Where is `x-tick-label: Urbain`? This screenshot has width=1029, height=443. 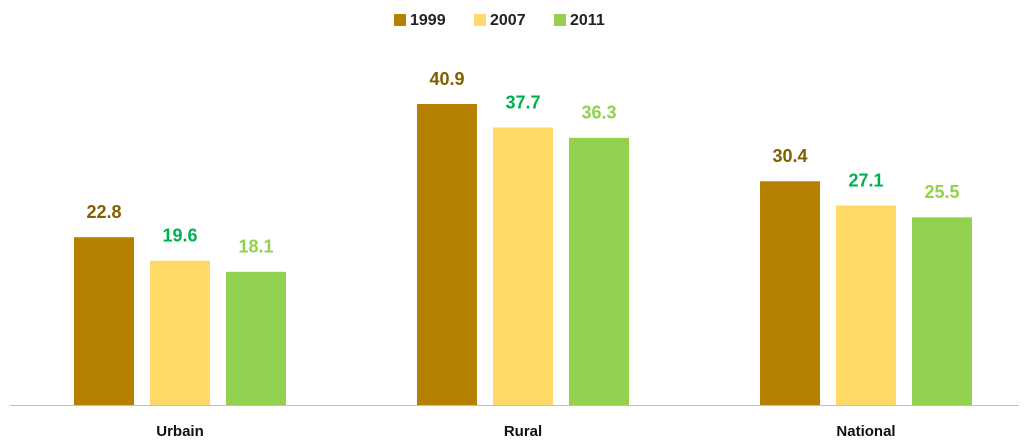
x-tick-label: Urbain is located at coordinates (180, 431).